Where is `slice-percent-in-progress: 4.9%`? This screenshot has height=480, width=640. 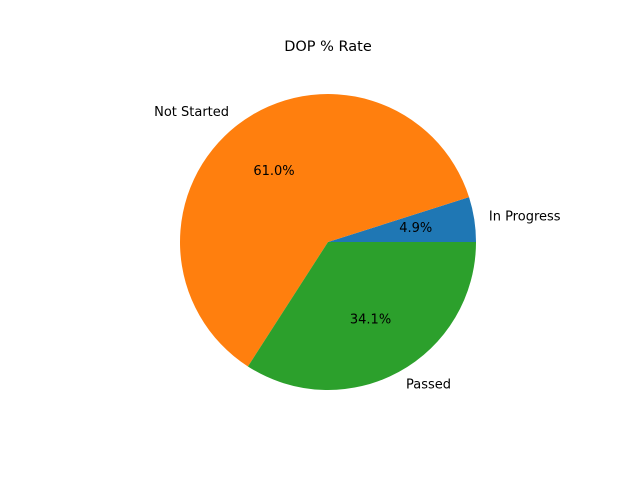 slice-percent-in-progress: 4.9% is located at coordinates (415, 228).